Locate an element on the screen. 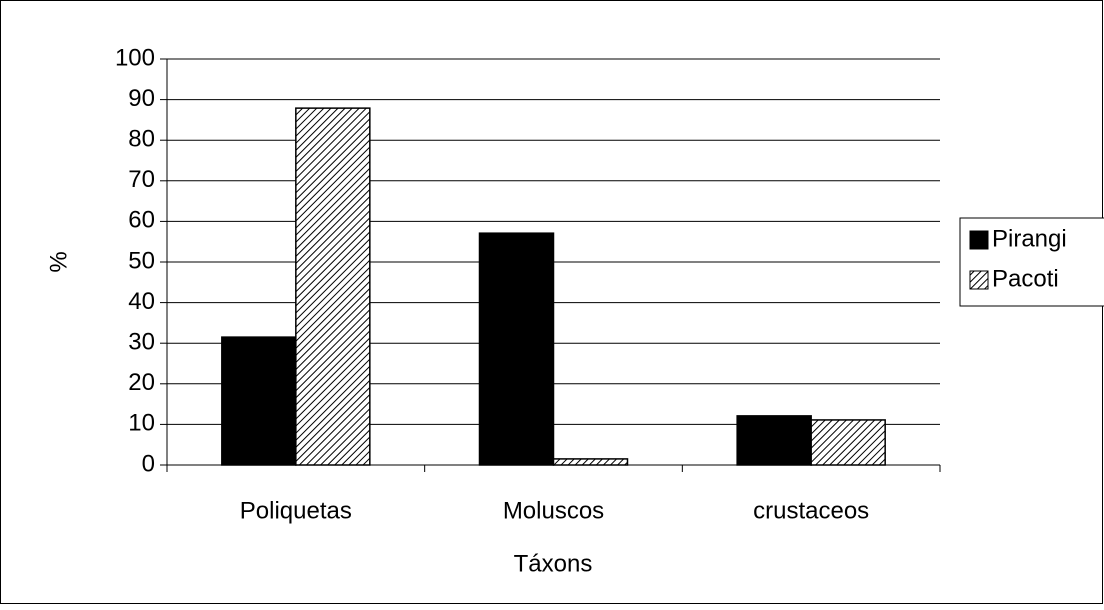 This screenshot has height=610, width=1104. y-tick-label: 0 is located at coordinates (148, 463).